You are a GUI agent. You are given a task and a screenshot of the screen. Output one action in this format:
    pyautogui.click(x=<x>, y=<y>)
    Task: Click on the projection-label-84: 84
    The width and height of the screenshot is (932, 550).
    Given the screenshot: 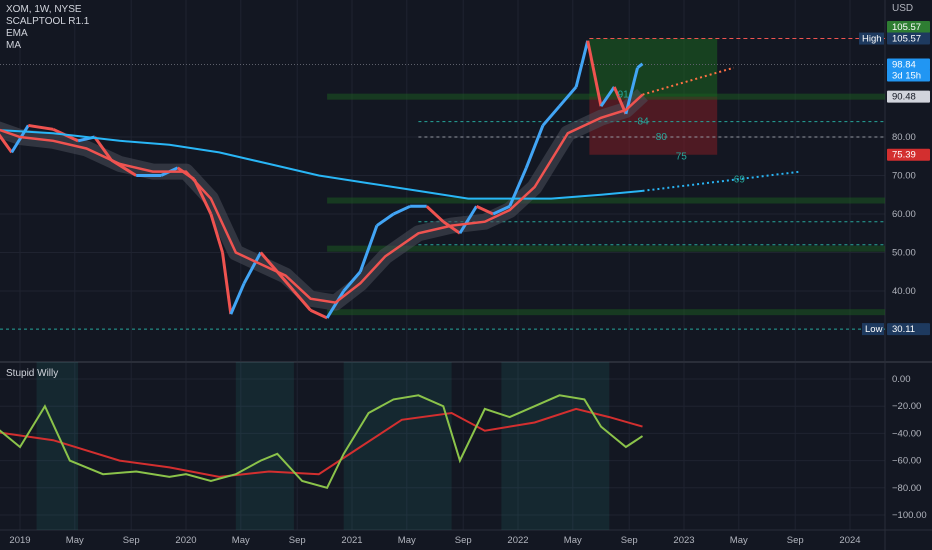 What is the action you would take?
    pyautogui.click(x=644, y=122)
    